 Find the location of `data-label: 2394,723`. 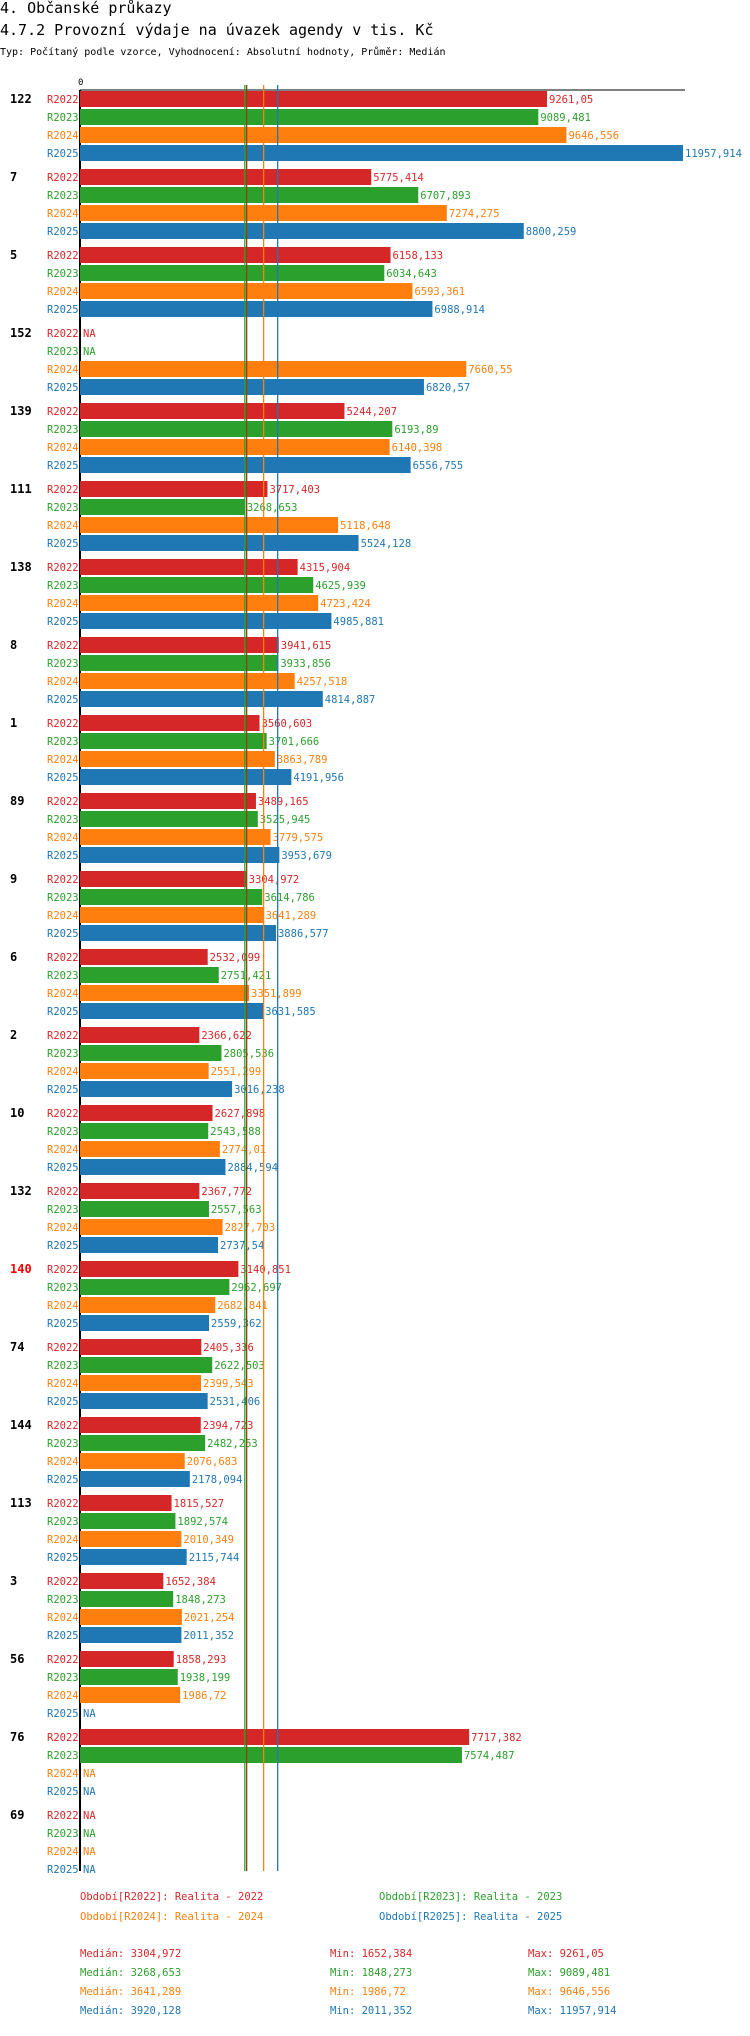

data-label: 2394,723 is located at coordinates (228, 1426).